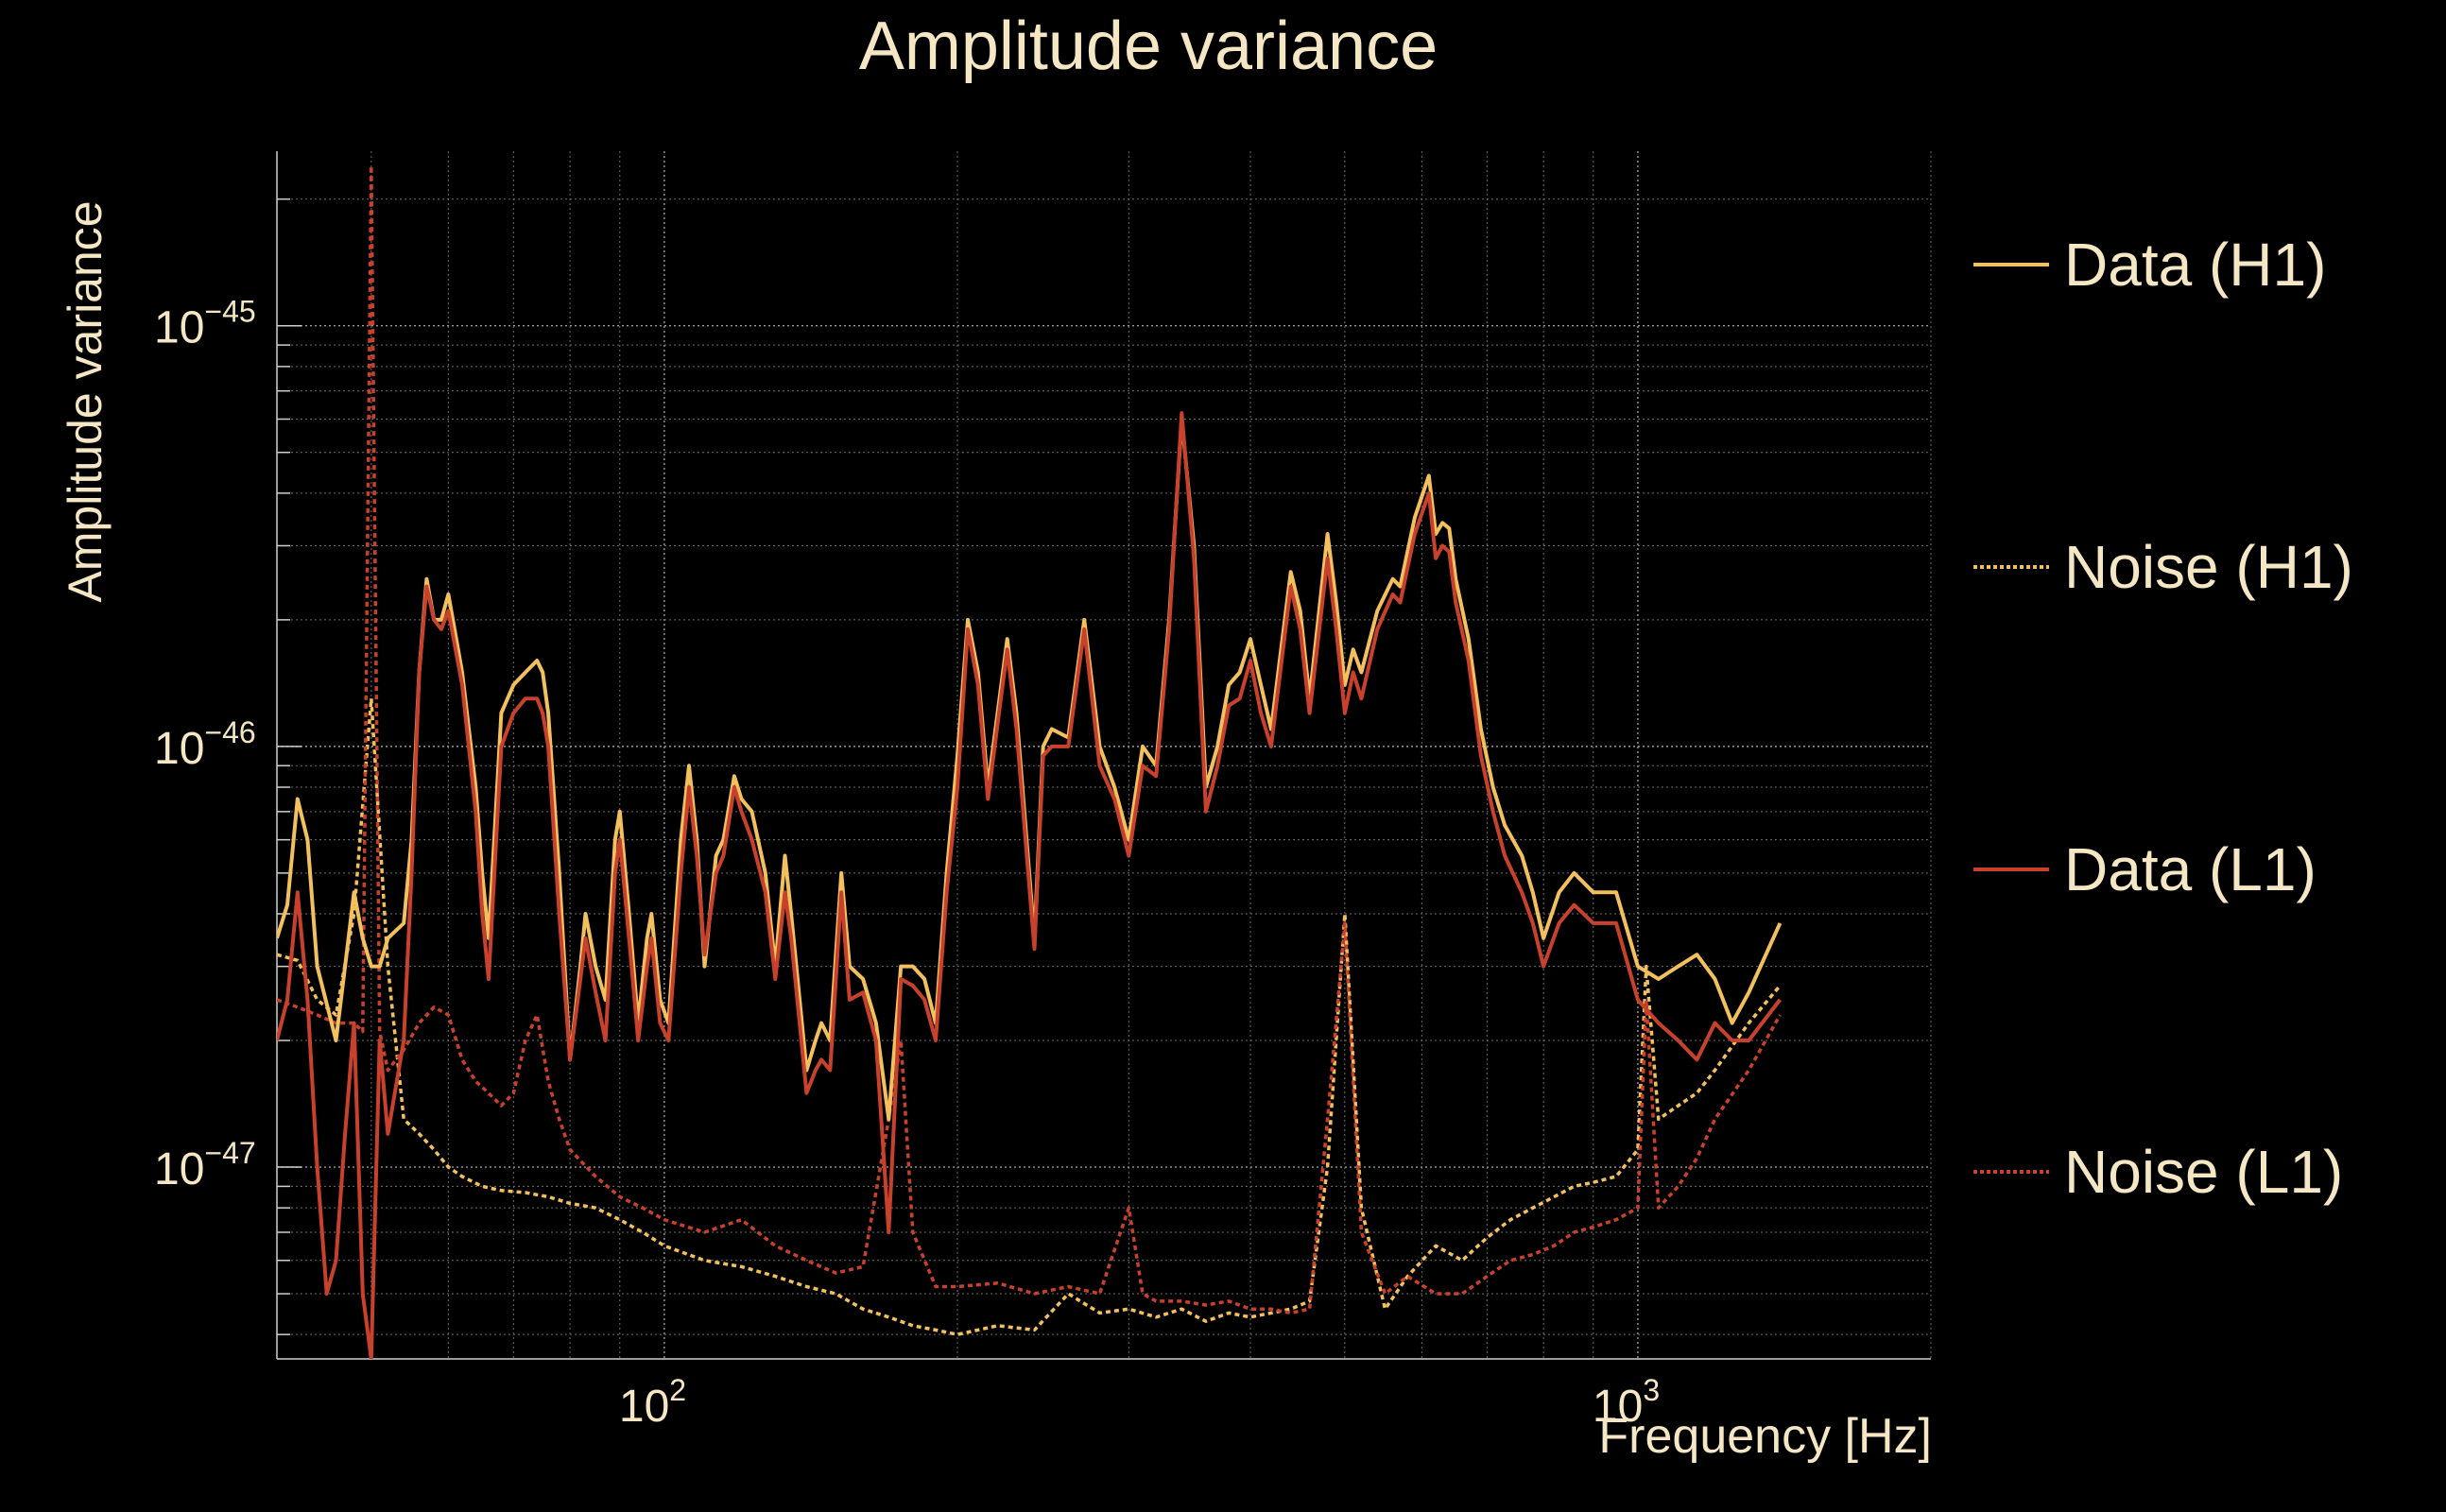  I want to click on x-axis-label: Frequency [Hz], so click(1765, 1436).